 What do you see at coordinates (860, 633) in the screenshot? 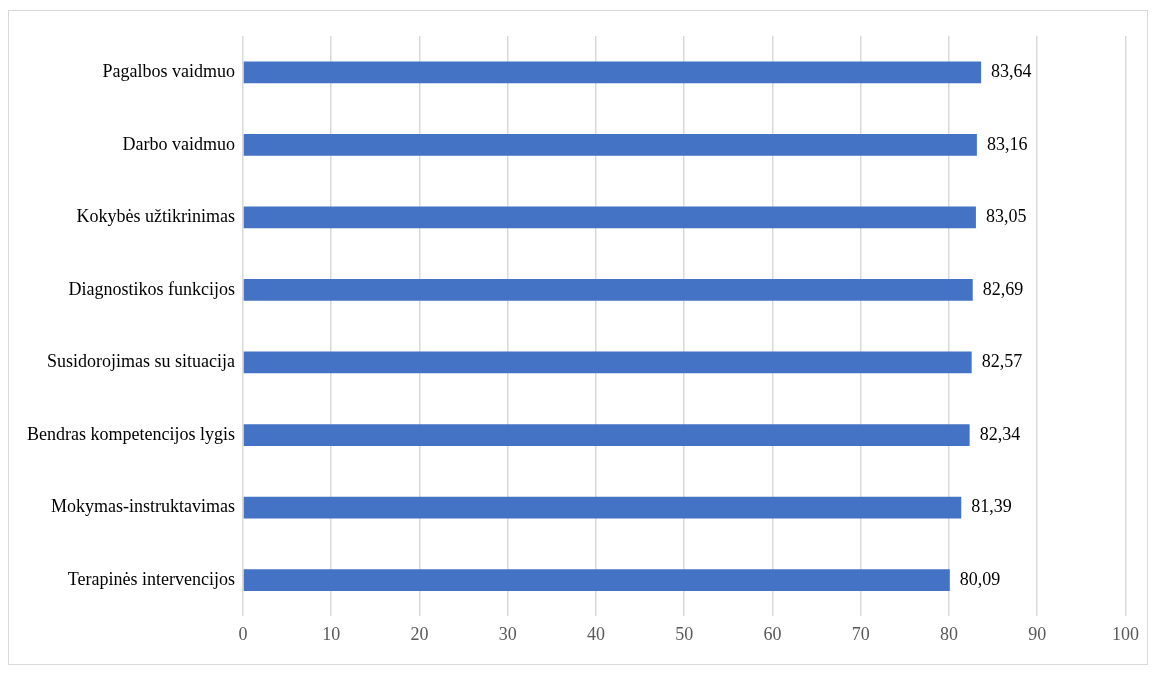
I see `x-tick-label: 70` at bounding box center [860, 633].